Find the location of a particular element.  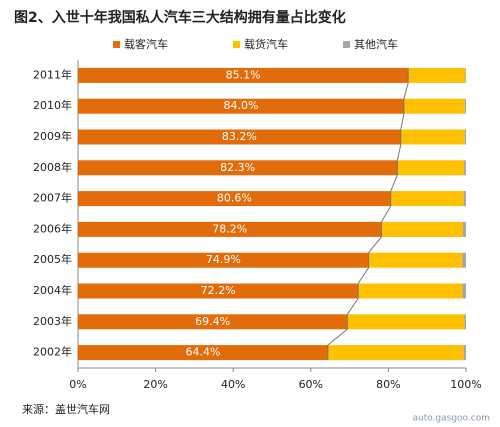

legend-label: 载客汽车 is located at coordinates (146, 44).